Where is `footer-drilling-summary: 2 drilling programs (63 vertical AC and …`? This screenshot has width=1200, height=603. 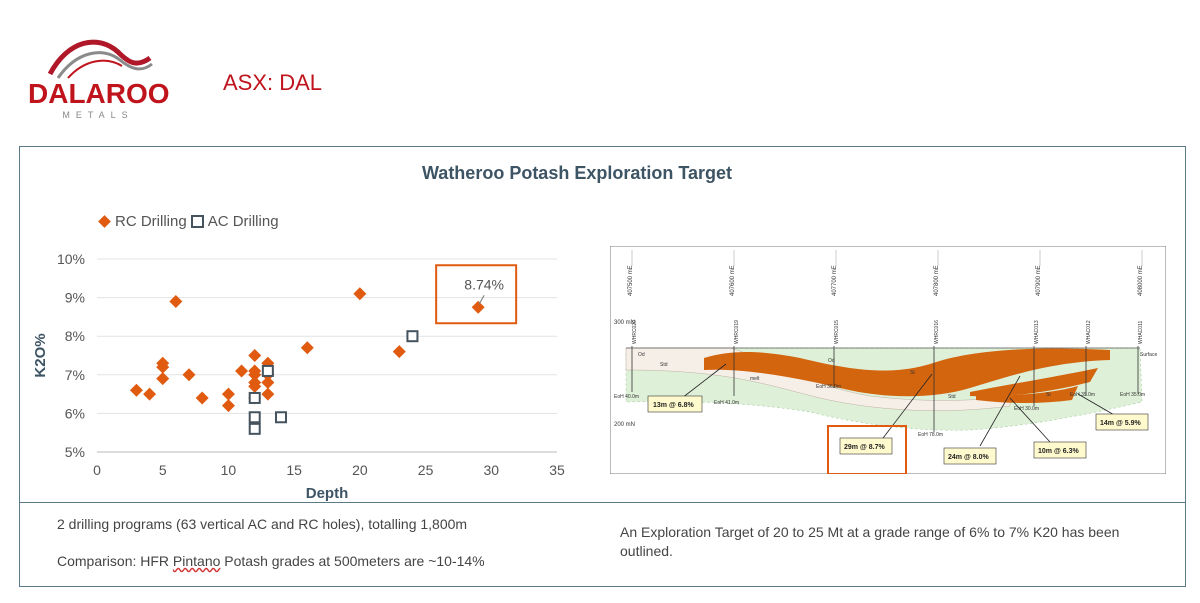
footer-drilling-summary: 2 drilling programs (63 vertical AC and … is located at coordinates (262, 524).